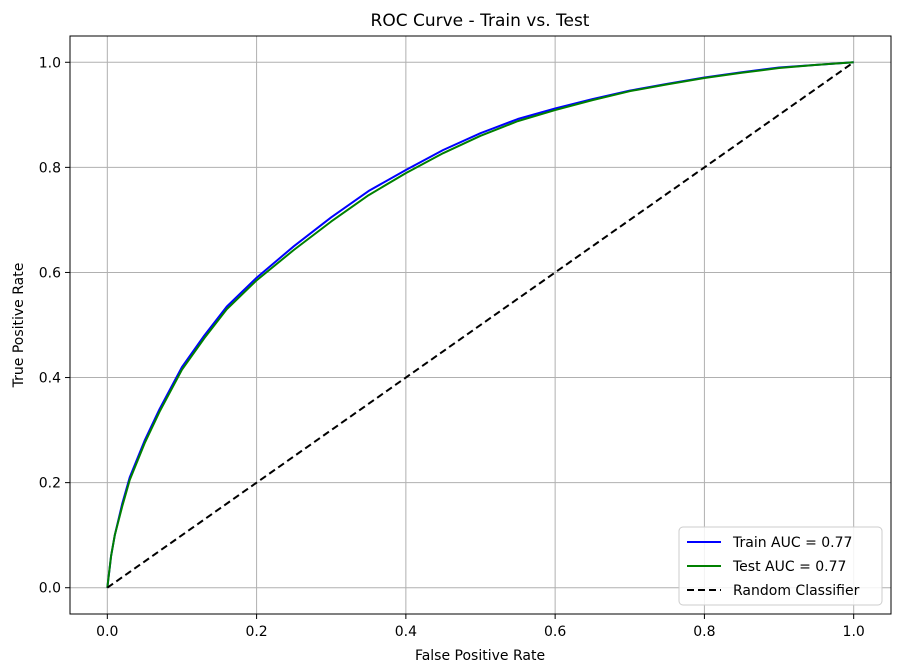 The width and height of the screenshot is (903, 666). I want to click on y-axis-label: True Positive Rate, so click(19, 326).